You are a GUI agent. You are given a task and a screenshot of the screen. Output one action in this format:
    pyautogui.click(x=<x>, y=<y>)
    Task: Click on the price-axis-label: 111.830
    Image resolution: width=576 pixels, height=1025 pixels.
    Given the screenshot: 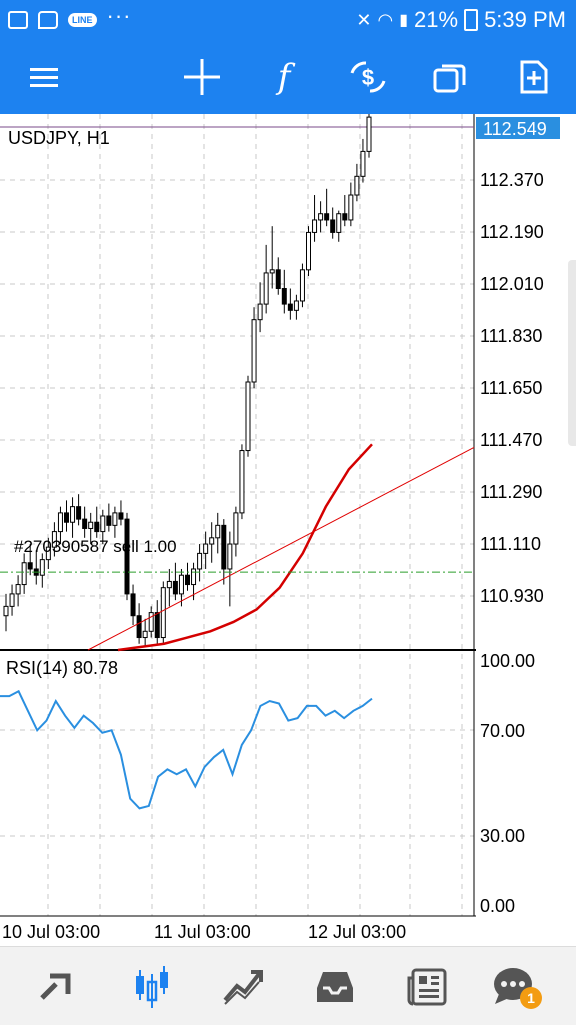 What is the action you would take?
    pyautogui.click(x=511, y=336)
    